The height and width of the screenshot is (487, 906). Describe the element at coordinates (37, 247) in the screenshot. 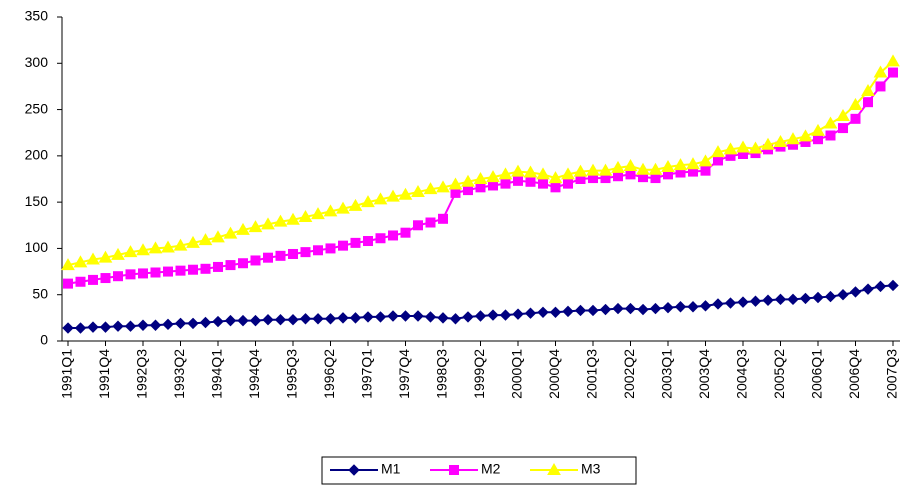

I see `y-tick-label: 100` at that location.